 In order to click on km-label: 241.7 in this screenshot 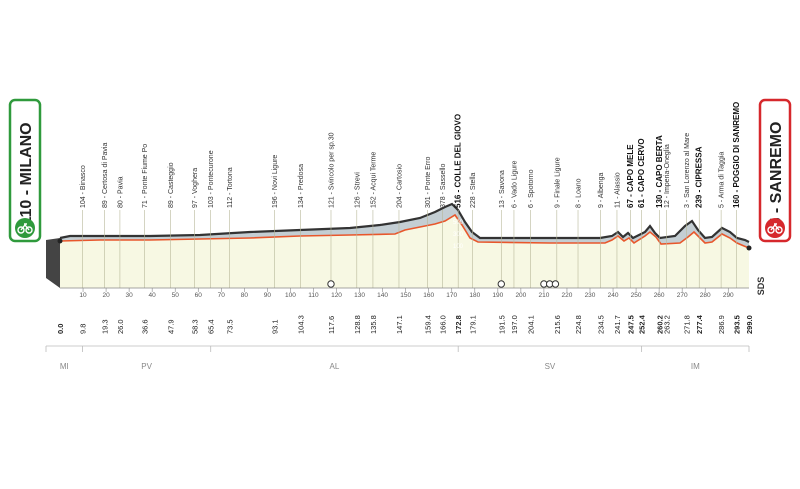, I will do `click(617, 324)`.